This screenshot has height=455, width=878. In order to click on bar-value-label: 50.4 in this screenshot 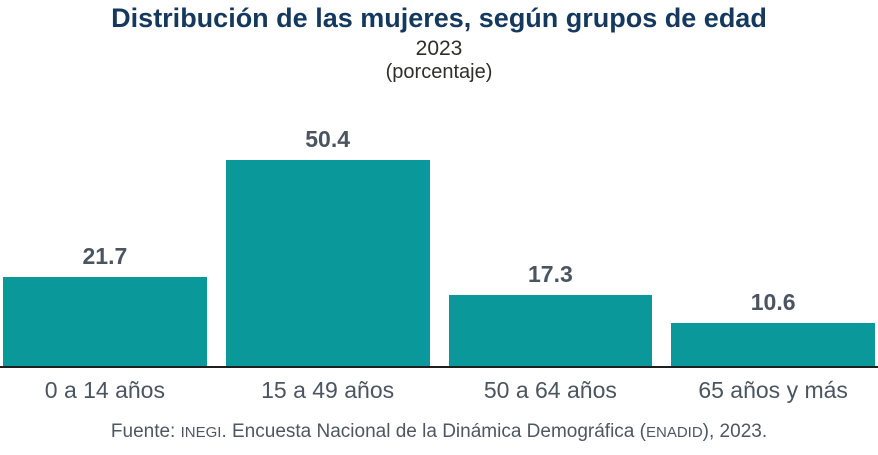, I will do `click(327, 139)`.